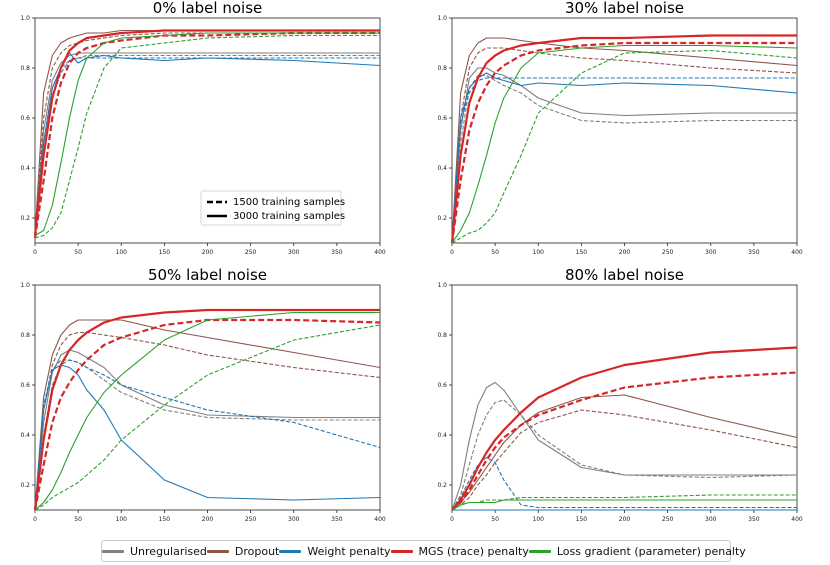 The image size is (830, 565). What do you see at coordinates (473, 551) in the screenshot?
I see `legend-label: MGS (trace) penalty` at bounding box center [473, 551].